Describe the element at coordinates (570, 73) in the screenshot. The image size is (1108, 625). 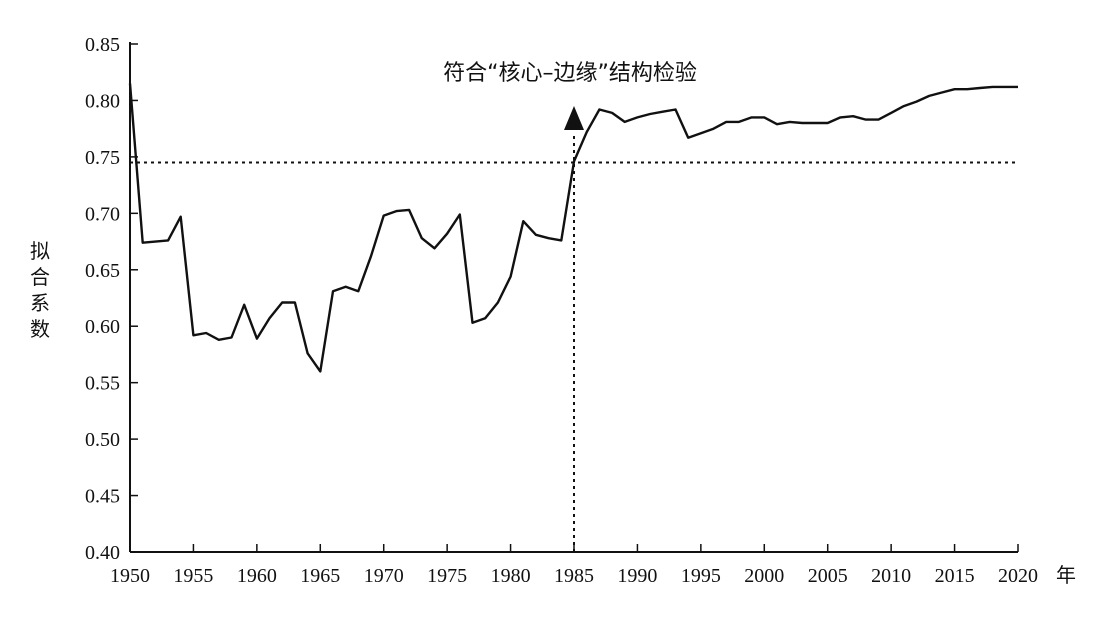
I see `annotation-text: 符合“核心–边缘”结构检验` at that location.